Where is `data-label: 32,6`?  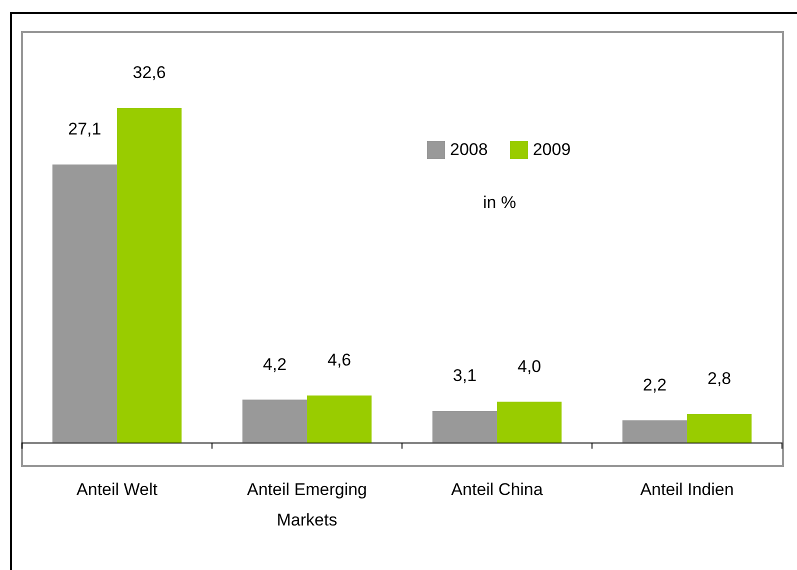
data-label: 32,6 is located at coordinates (149, 72).